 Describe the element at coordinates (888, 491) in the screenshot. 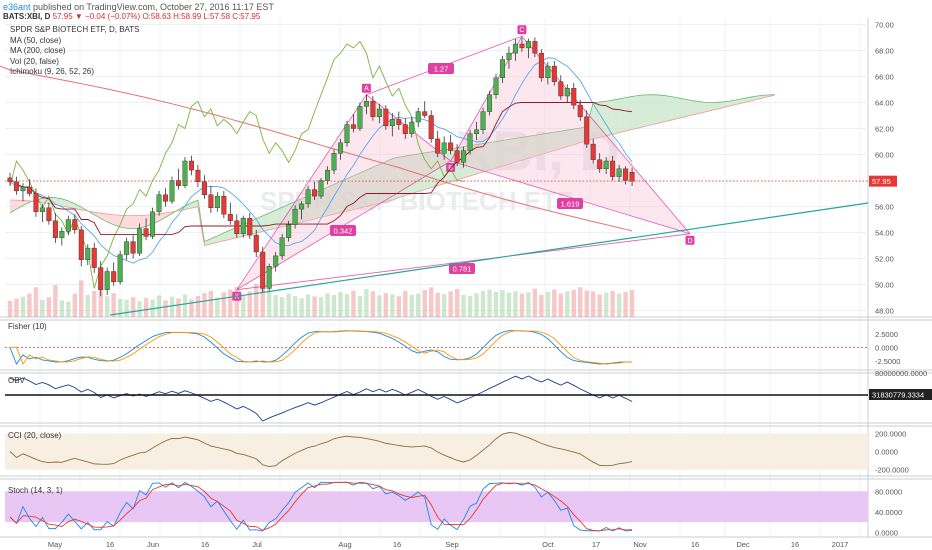

I see `stoch-tick-label: 80.0000` at that location.